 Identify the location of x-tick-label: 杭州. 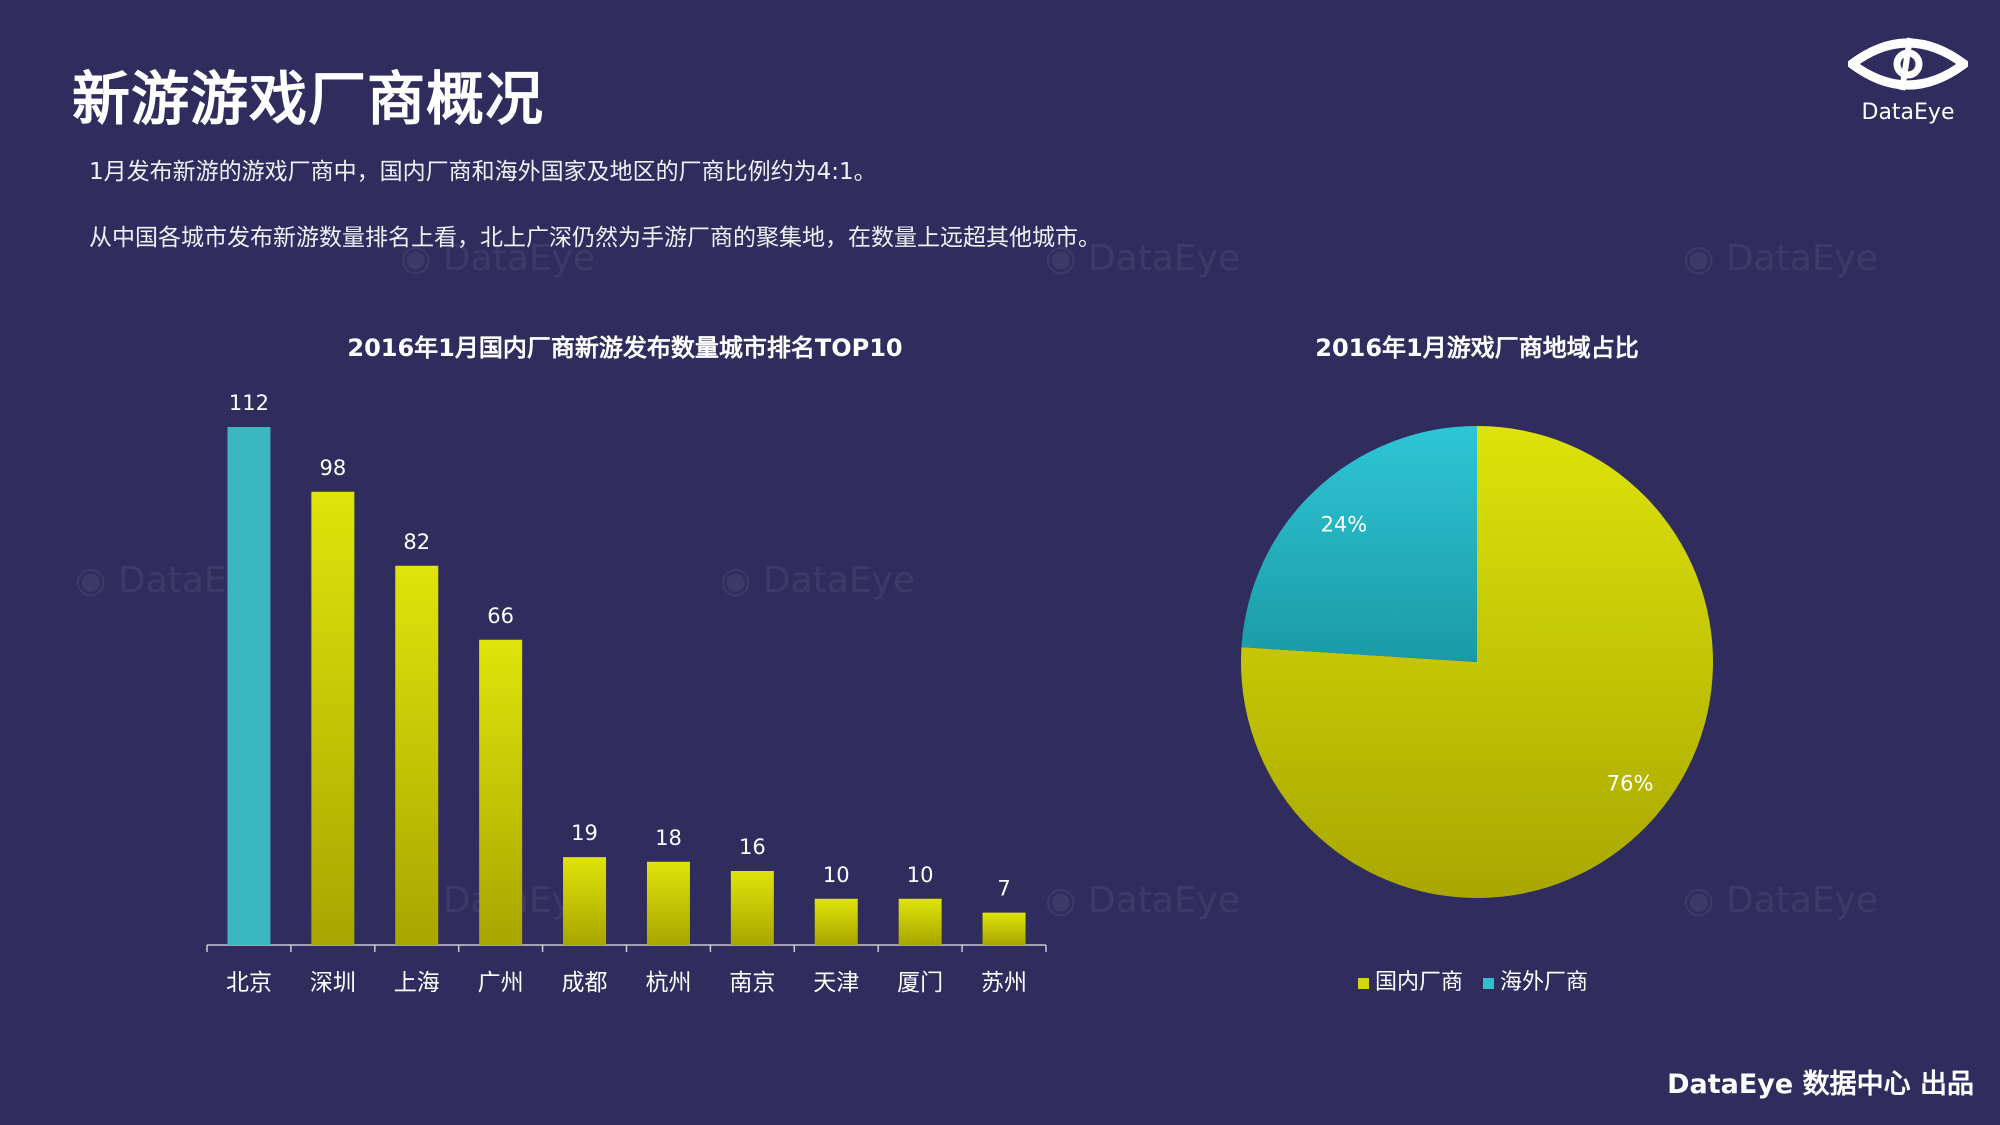
(668, 983).